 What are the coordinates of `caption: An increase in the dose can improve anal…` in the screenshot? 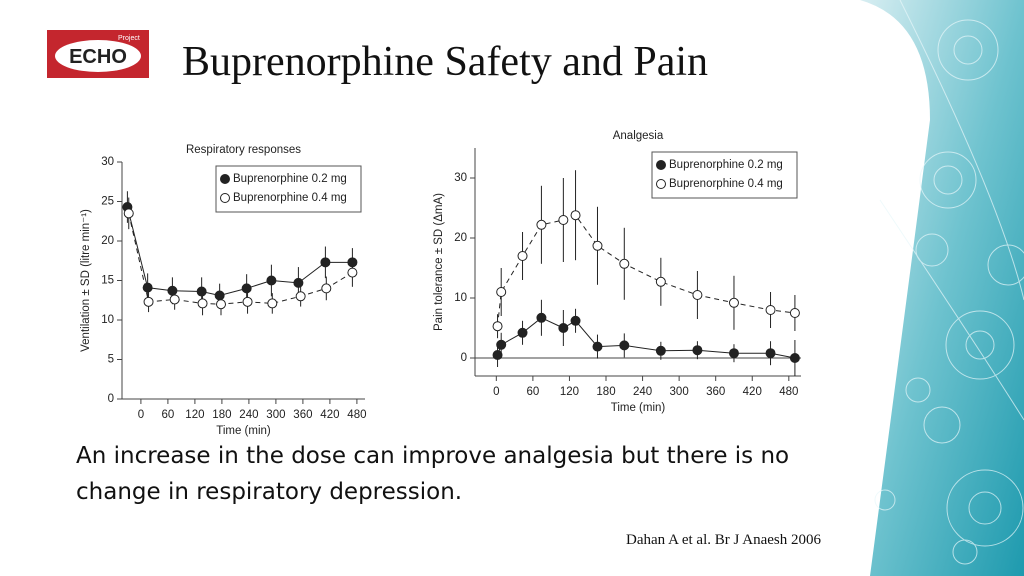 It's located at (433, 474).